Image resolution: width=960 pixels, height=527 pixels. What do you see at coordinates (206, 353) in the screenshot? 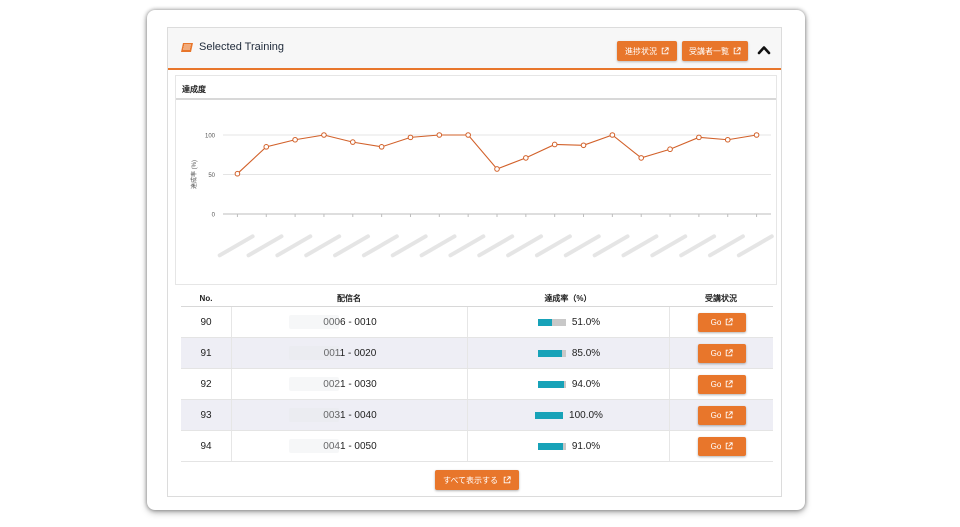
I see `row-no: 91` at bounding box center [206, 353].